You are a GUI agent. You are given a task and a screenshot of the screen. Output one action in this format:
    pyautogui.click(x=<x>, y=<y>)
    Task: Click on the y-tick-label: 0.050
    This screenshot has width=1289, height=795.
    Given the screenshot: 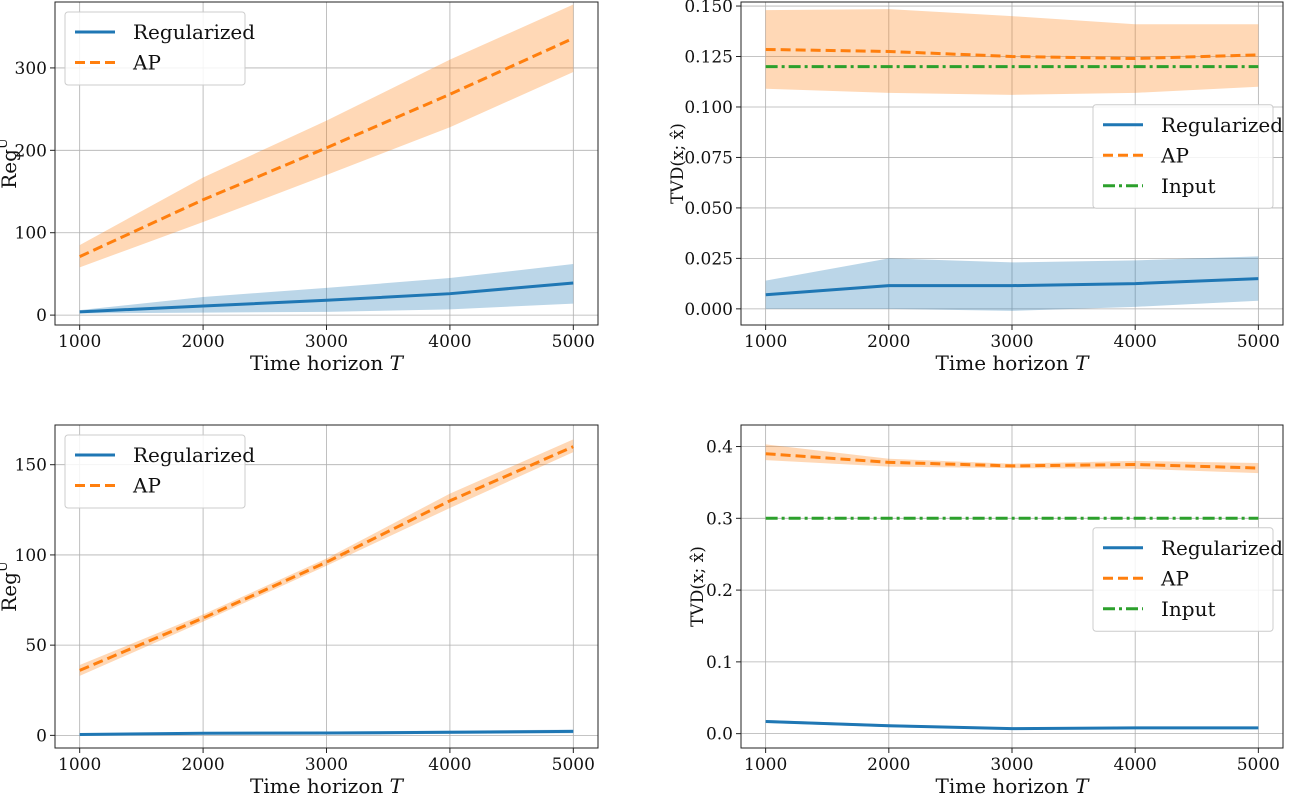 What is the action you would take?
    pyautogui.click(x=708, y=209)
    